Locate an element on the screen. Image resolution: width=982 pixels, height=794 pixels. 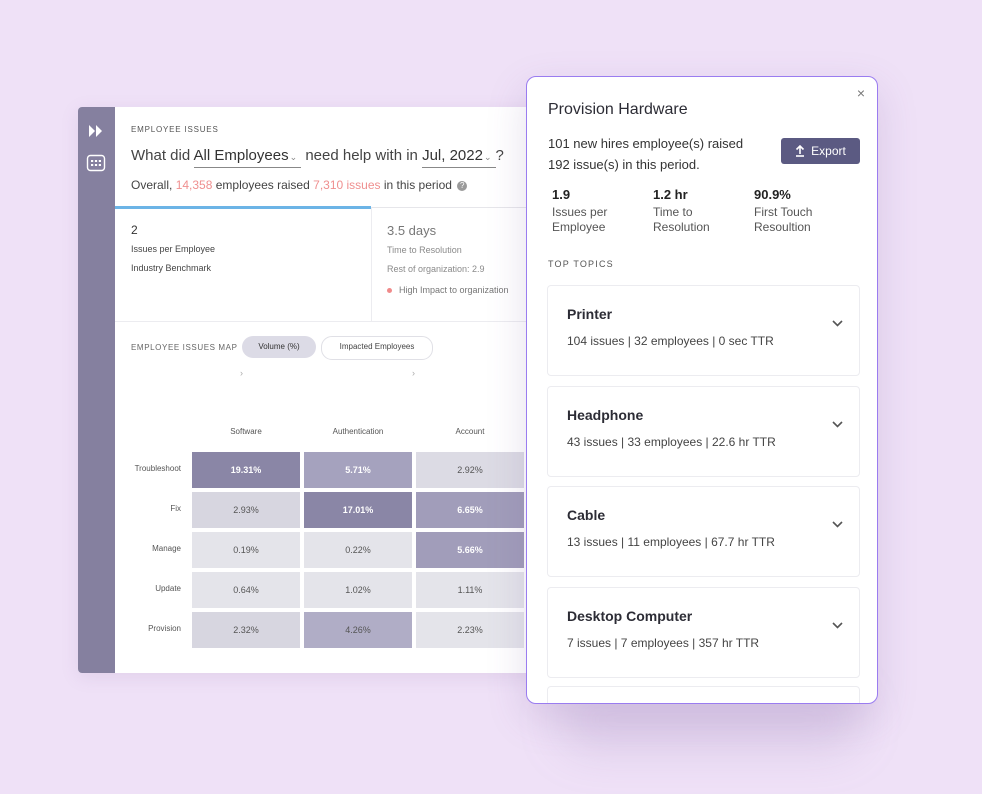
heatmap-cell: 5.71% is located at coordinates (358, 470).